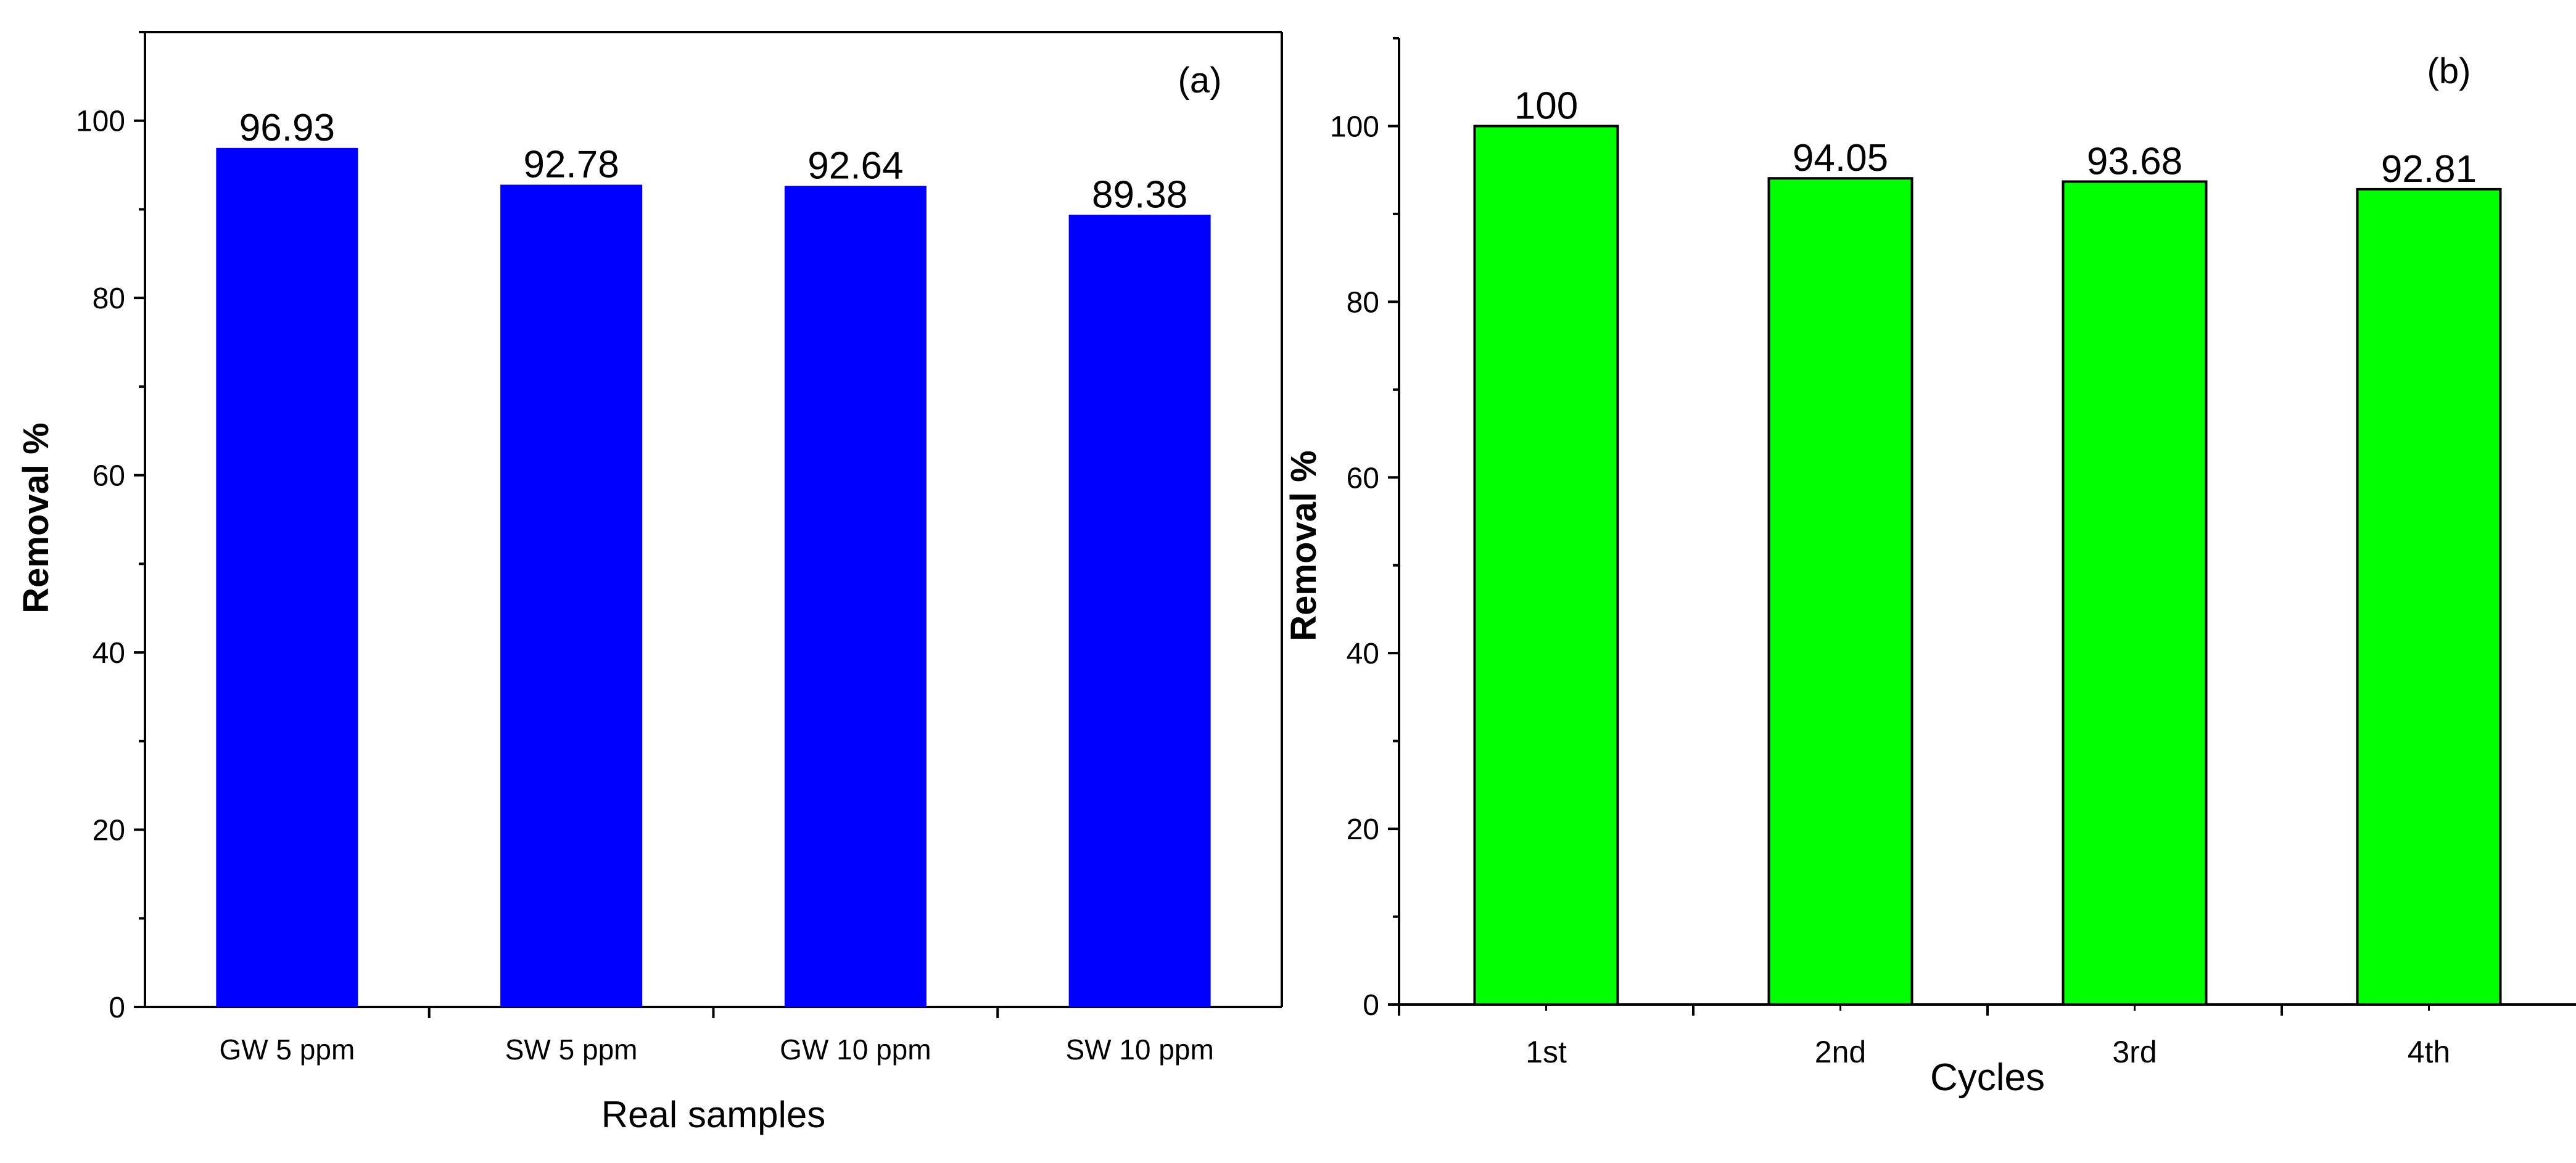  What do you see at coordinates (1139, 1050) in the screenshot?
I see `x-tick-label: SW 10 ppm` at bounding box center [1139, 1050].